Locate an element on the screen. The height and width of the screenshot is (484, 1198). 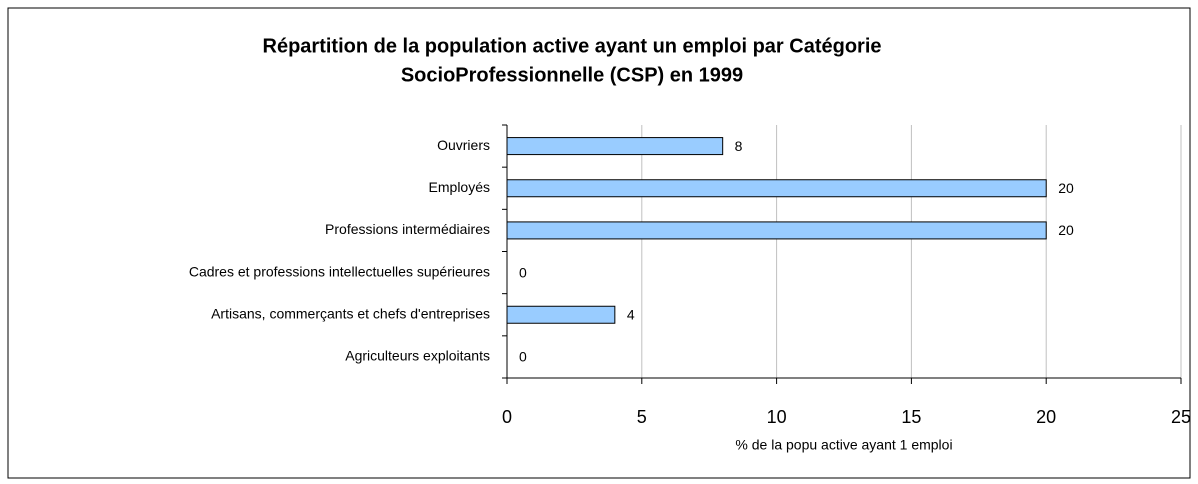
x-axis-label: % de la popu active ayant 1 emploi is located at coordinates (843, 445).